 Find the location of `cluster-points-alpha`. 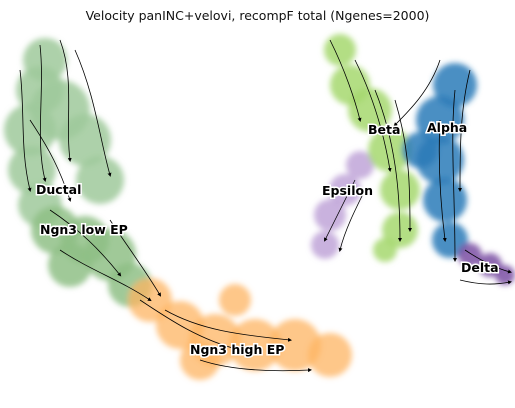

cluster-points-alpha is located at coordinates (439, 160).